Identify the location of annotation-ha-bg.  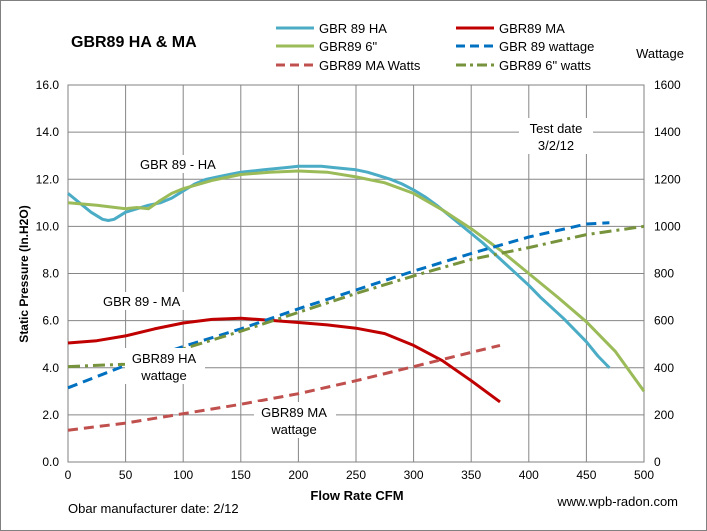
(180, 164).